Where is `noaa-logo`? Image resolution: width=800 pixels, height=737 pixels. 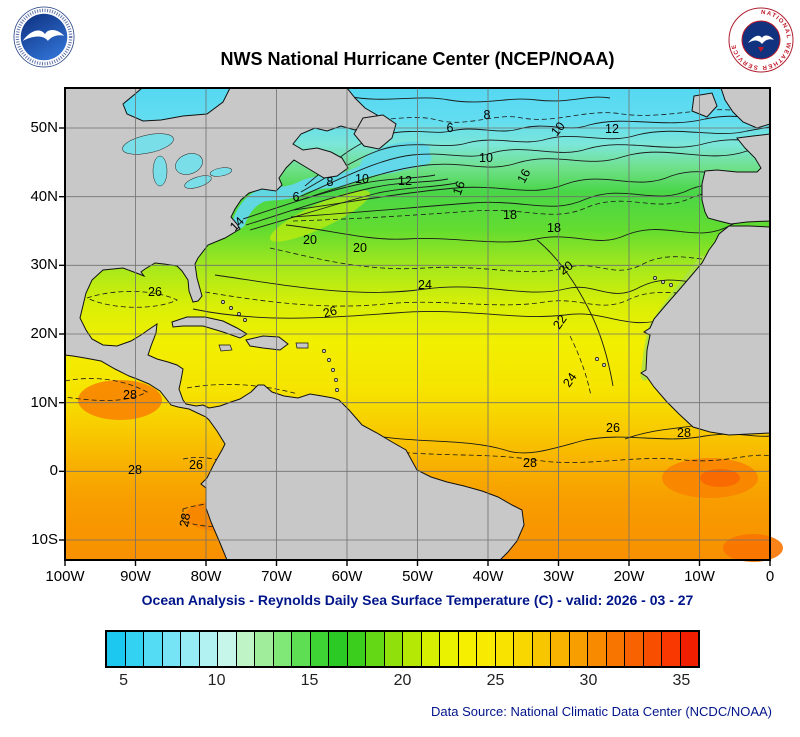
noaa-logo is located at coordinates (44, 37).